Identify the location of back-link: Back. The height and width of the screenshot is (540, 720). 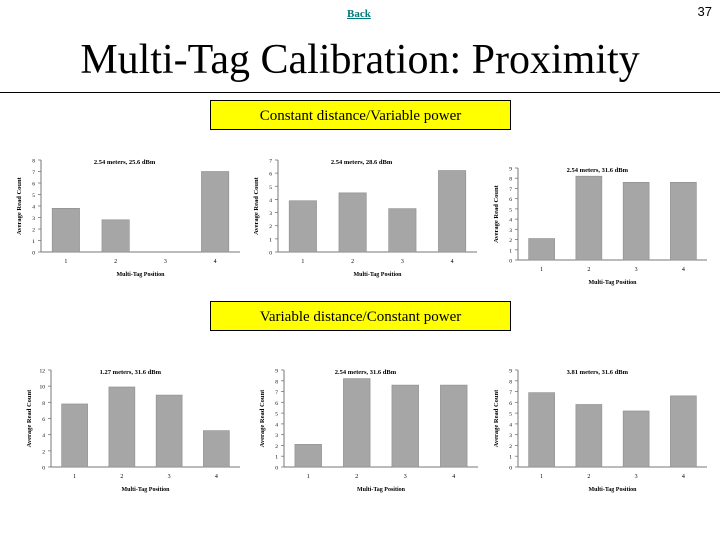
(359, 14).